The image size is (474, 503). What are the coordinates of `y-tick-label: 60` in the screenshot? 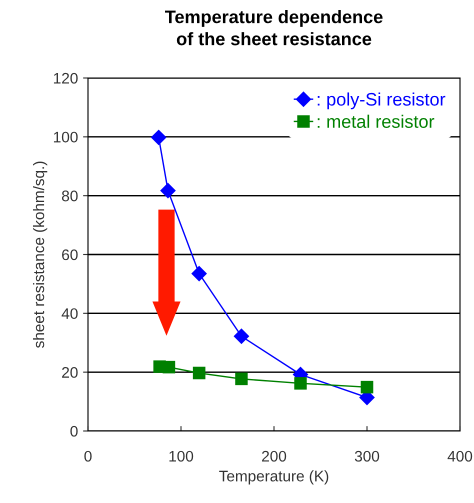 It's located at (70, 254).